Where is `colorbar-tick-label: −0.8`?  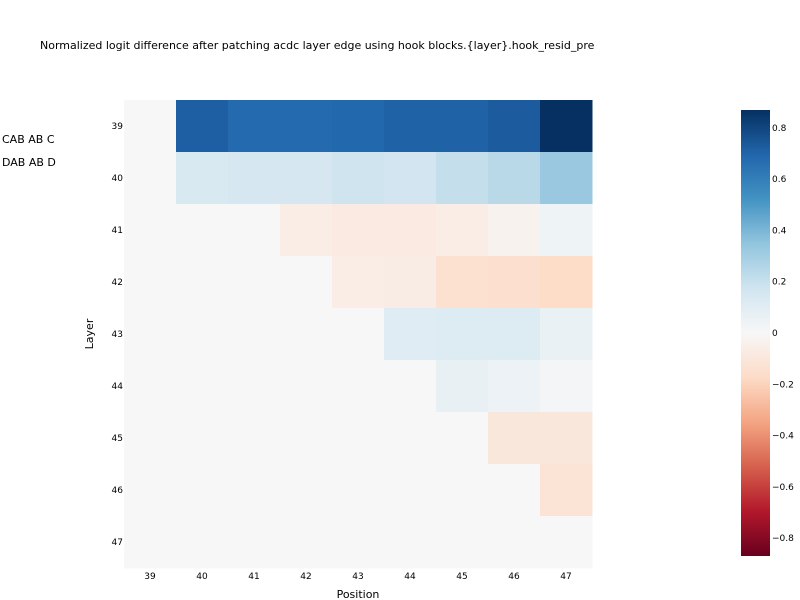 colorbar-tick-label: −0.8 is located at coordinates (783, 539).